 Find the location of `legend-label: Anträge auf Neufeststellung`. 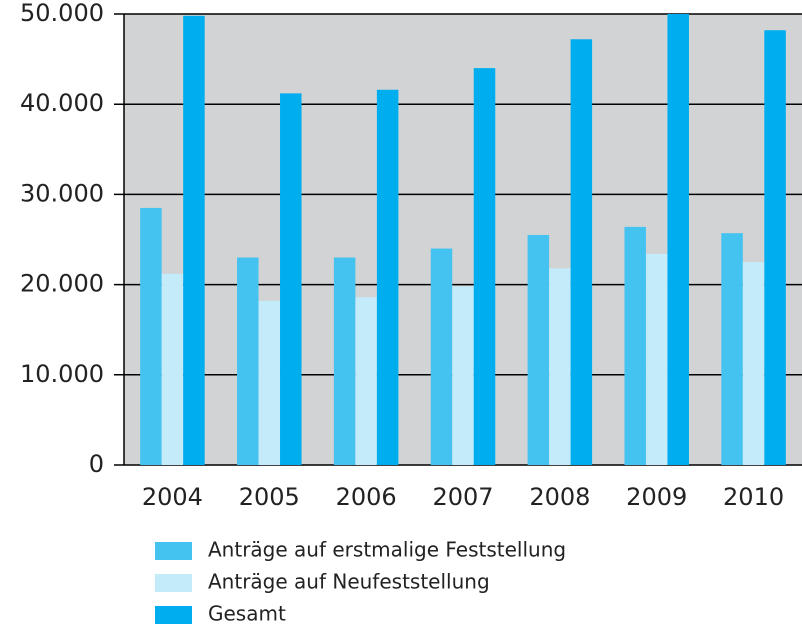

legend-label: Anträge auf Neufeststellung is located at coordinates (349, 582).